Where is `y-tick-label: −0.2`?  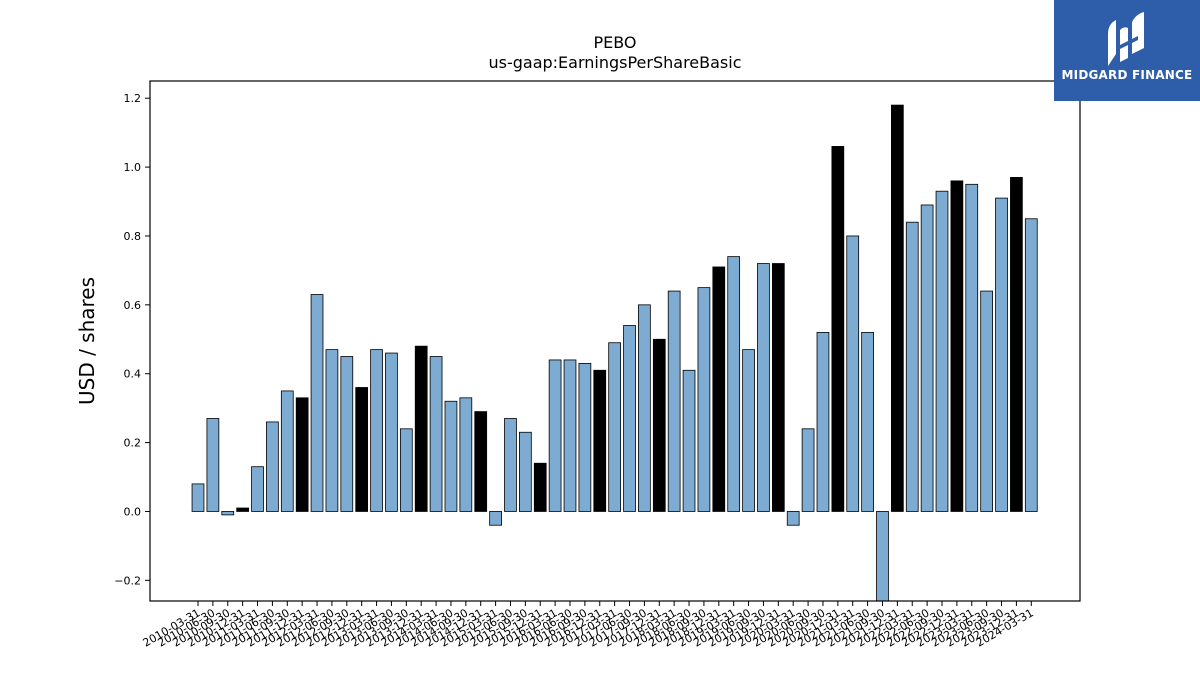
y-tick-label: −0.2 is located at coordinates (127, 580).